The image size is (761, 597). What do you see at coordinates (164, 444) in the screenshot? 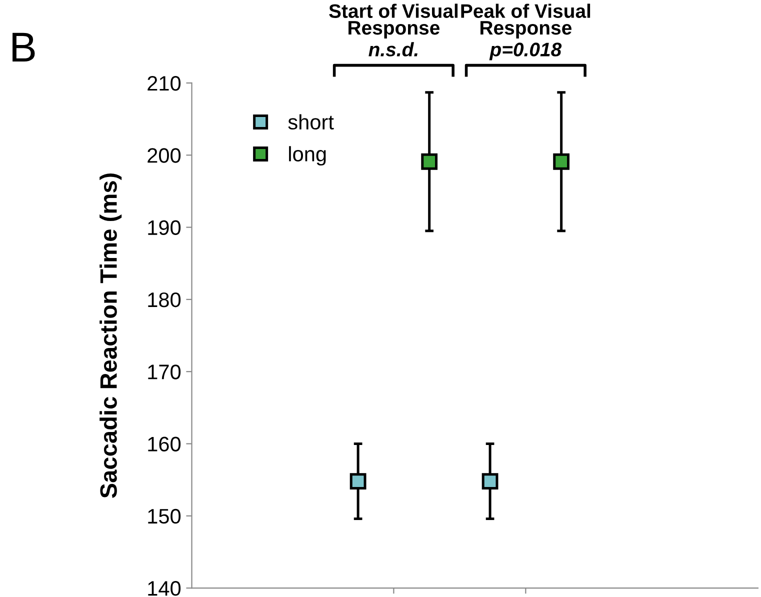
I see `y-tick-label: 160` at bounding box center [164, 444].